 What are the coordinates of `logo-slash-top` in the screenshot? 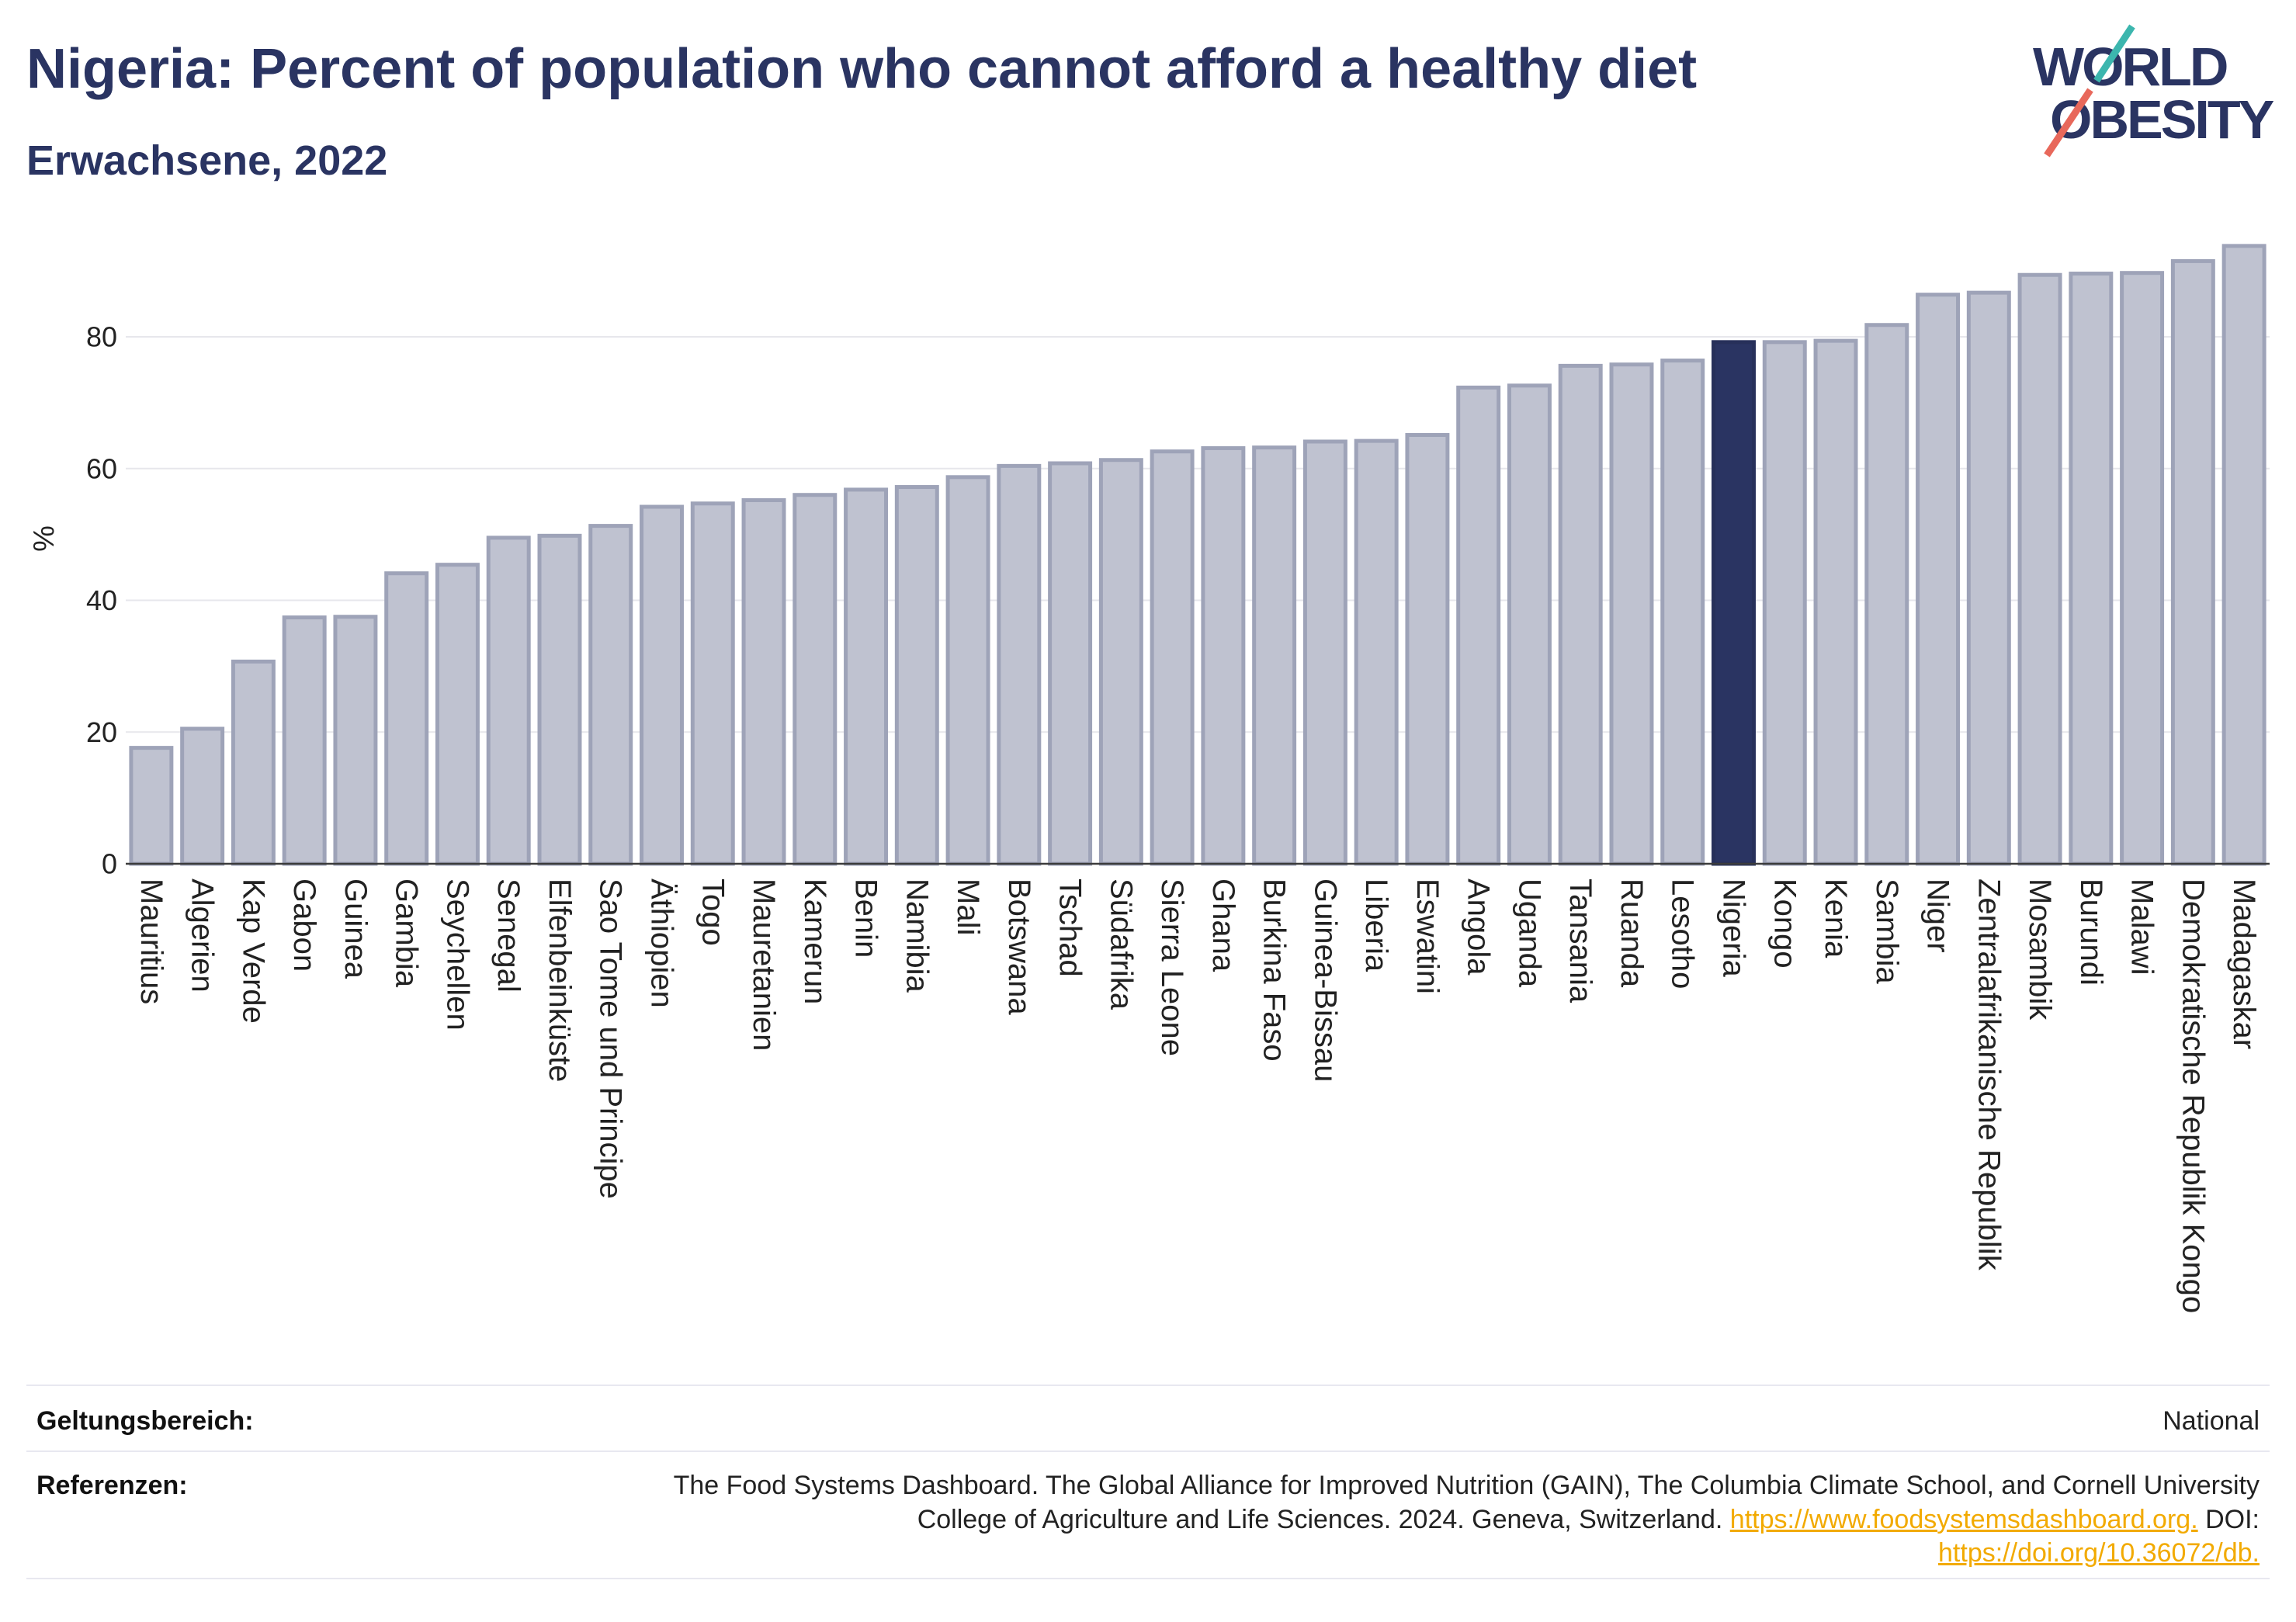 It's located at (2114, 53).